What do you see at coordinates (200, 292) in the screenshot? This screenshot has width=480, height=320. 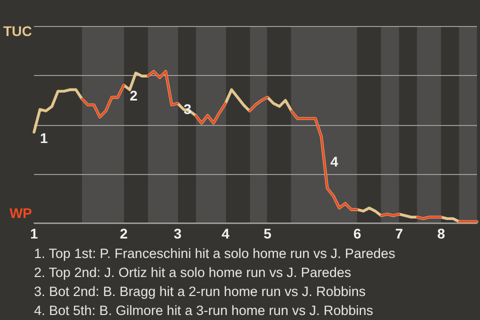 I see `text: 3. Bot 2nd: B. Bragg hit a 2-run home run vs J. Robbins` at bounding box center [200, 292].